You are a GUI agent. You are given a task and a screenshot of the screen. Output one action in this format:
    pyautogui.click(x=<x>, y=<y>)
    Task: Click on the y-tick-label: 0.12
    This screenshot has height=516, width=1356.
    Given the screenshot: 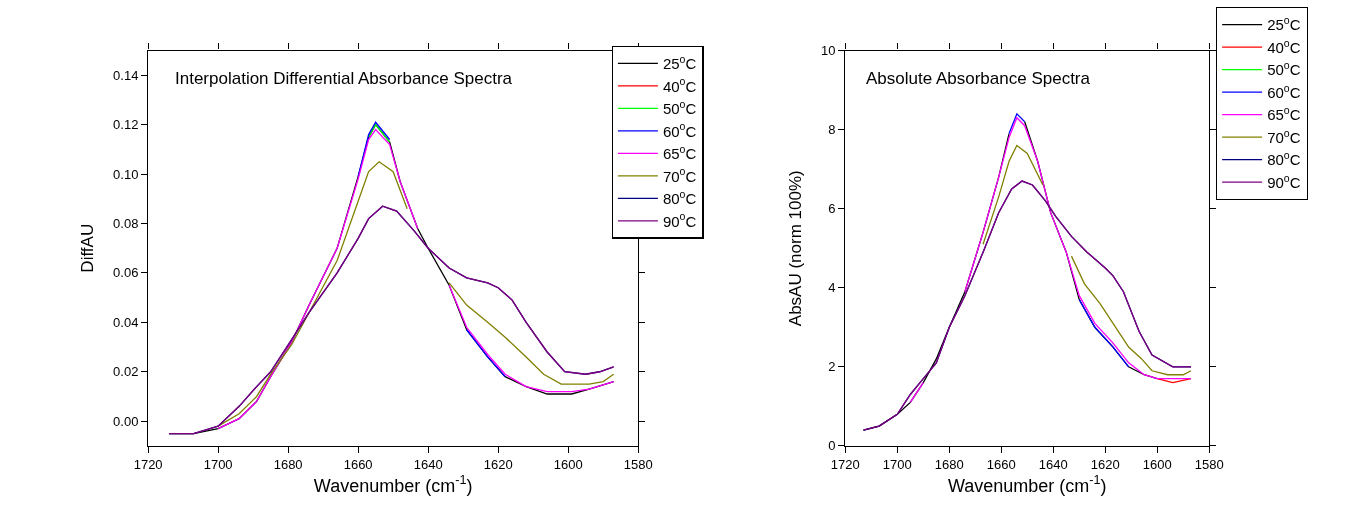 What is the action you would take?
    pyautogui.click(x=126, y=125)
    